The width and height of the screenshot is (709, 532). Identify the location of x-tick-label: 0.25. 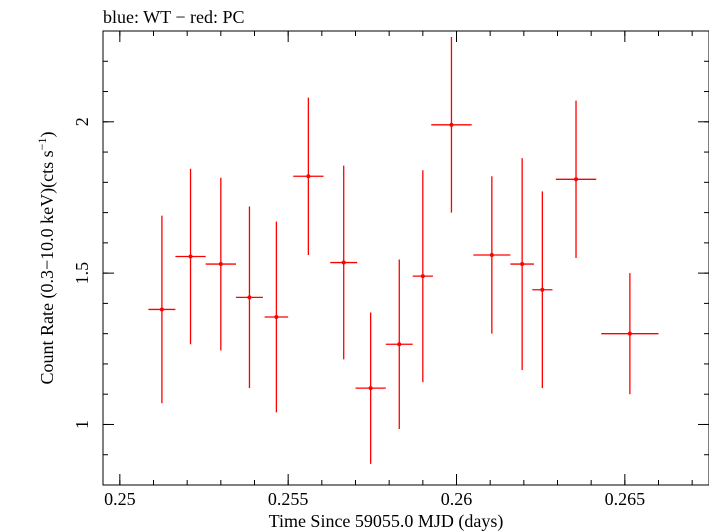
(120, 499).